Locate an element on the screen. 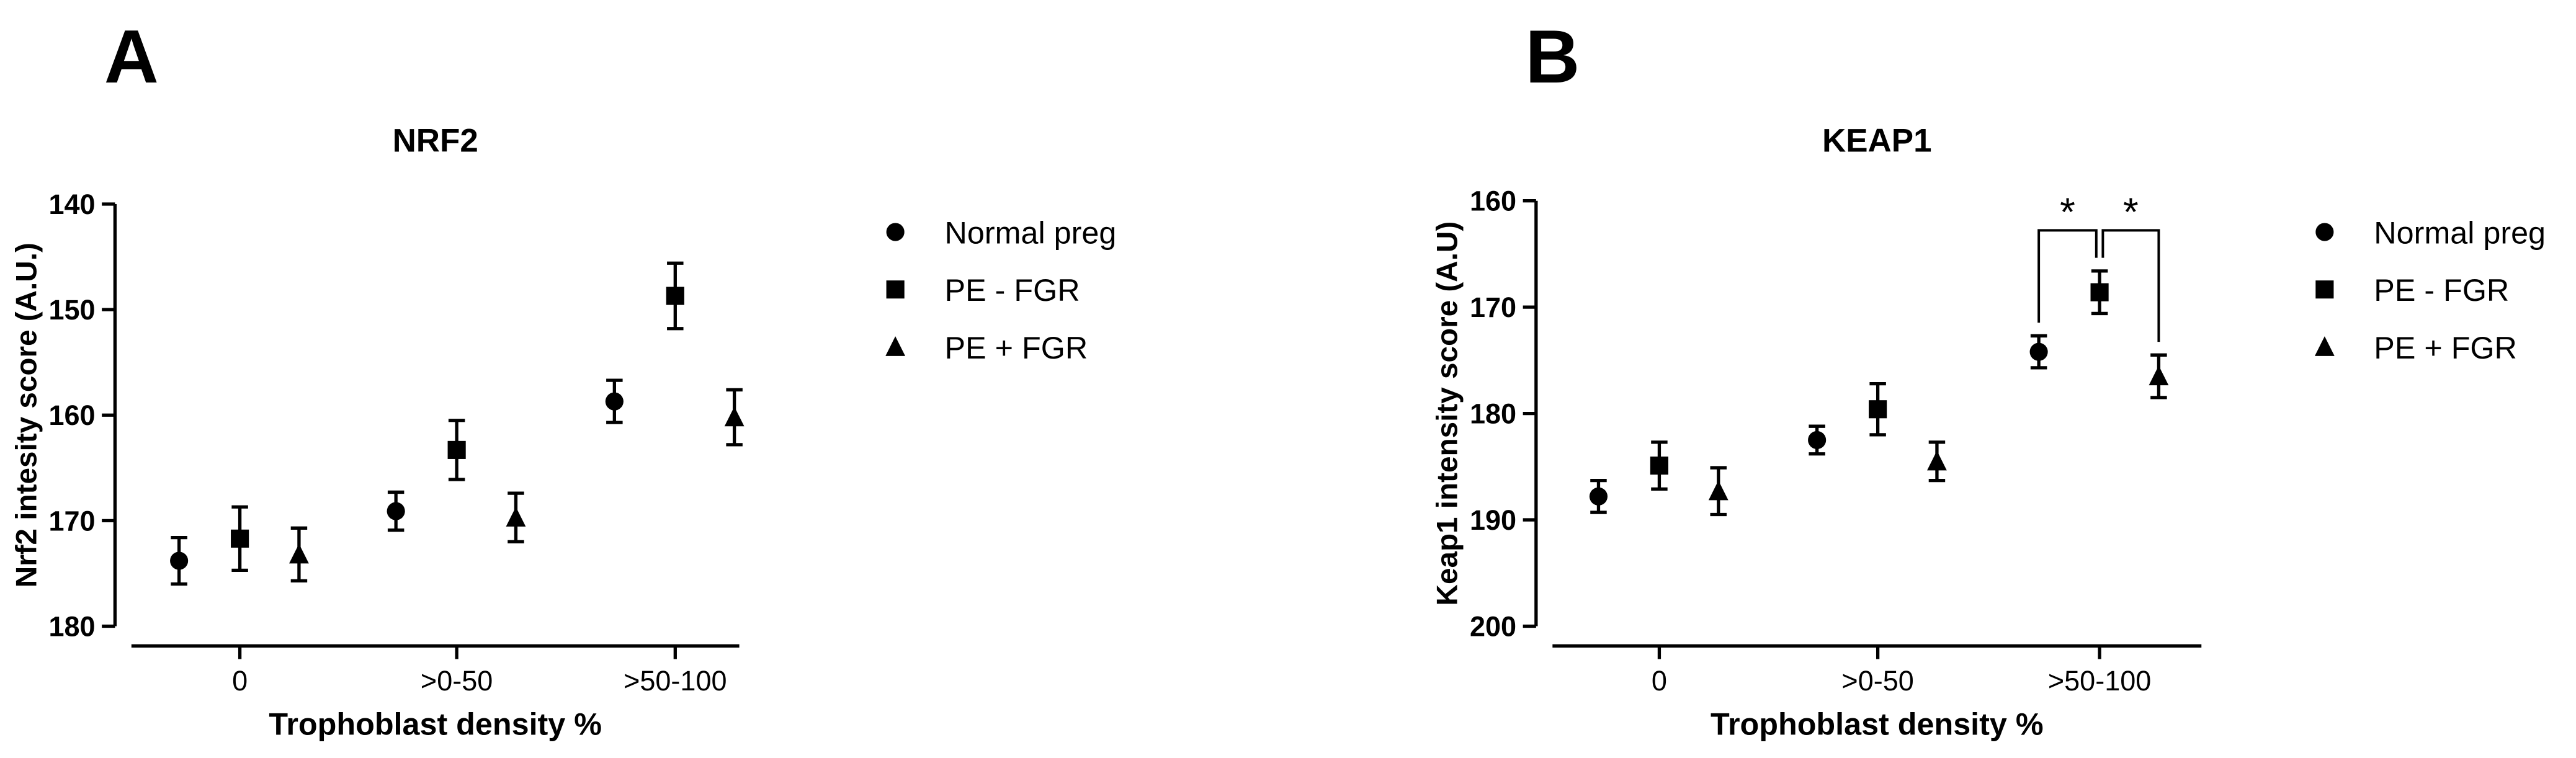 The width and height of the screenshot is (2576, 758). y-tick-label: 140 is located at coordinates (71, 204).